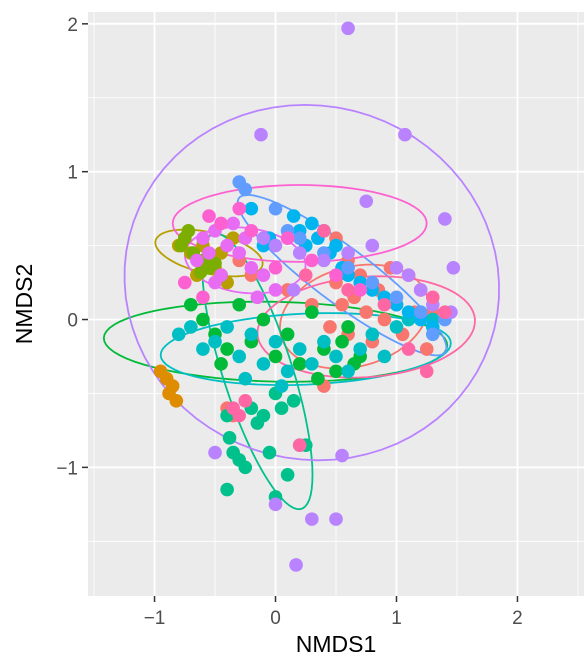 This screenshot has width=584, height=662. Describe the element at coordinates (72, 321) in the screenshot. I see `y-tick-label: 0` at that location.